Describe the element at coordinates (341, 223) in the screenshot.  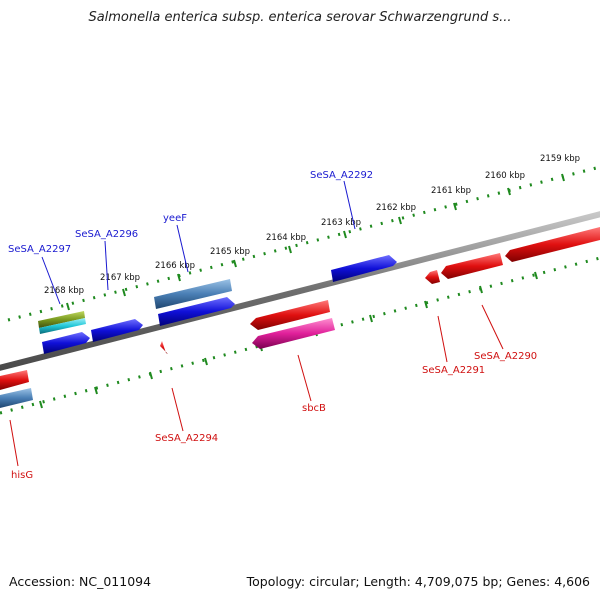
I see `scale-label: 2163 kbp` at that location.